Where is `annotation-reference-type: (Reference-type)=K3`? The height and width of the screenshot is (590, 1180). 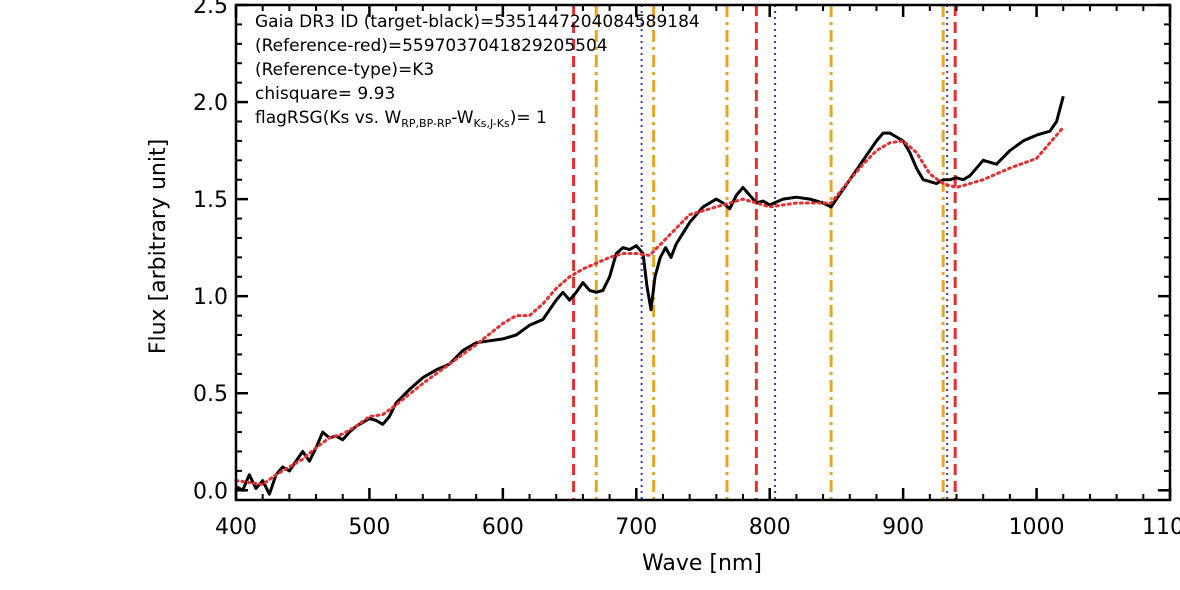 annotation-reference-type: (Reference-type)=K3 is located at coordinates (344, 70).